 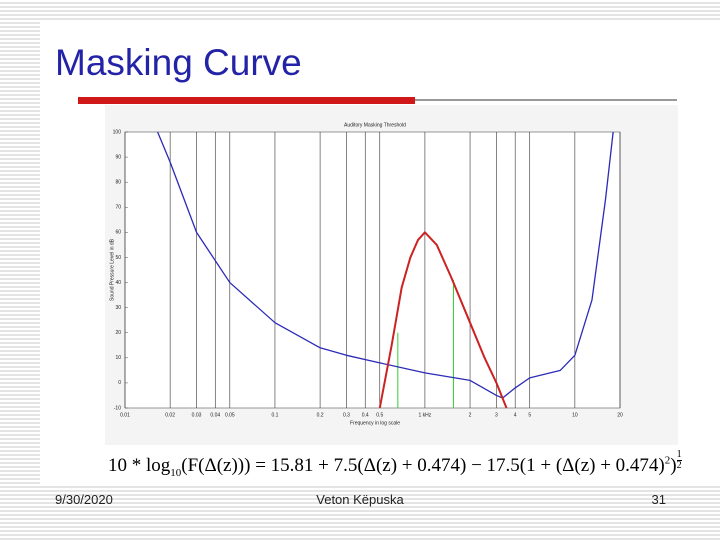 What do you see at coordinates (118, 208) in the screenshot?
I see `y-tick-label: 70` at bounding box center [118, 208].